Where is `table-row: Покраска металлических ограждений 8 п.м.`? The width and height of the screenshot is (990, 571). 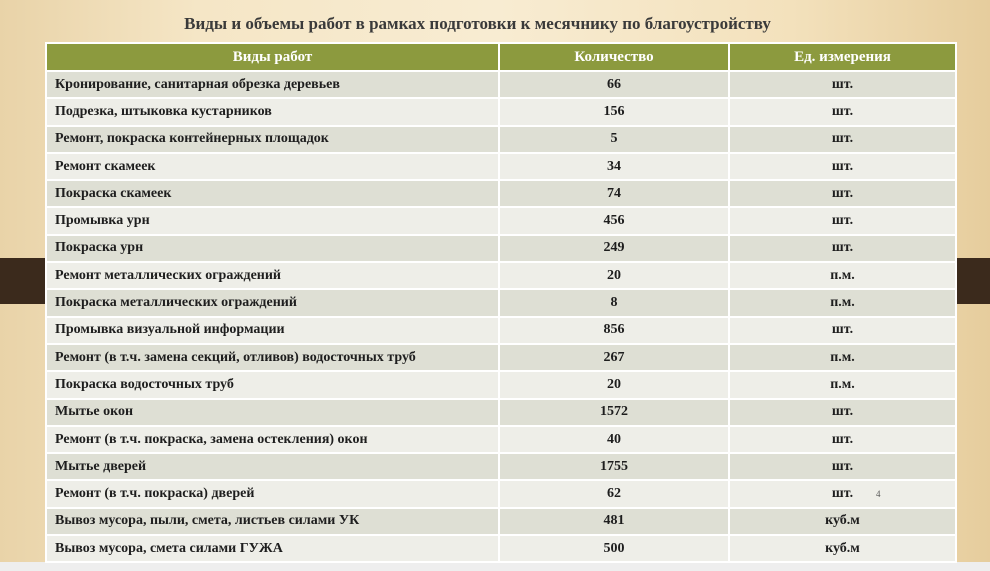 table-row: Покраска металлических ограждений 8 п.м. is located at coordinates (501, 303).